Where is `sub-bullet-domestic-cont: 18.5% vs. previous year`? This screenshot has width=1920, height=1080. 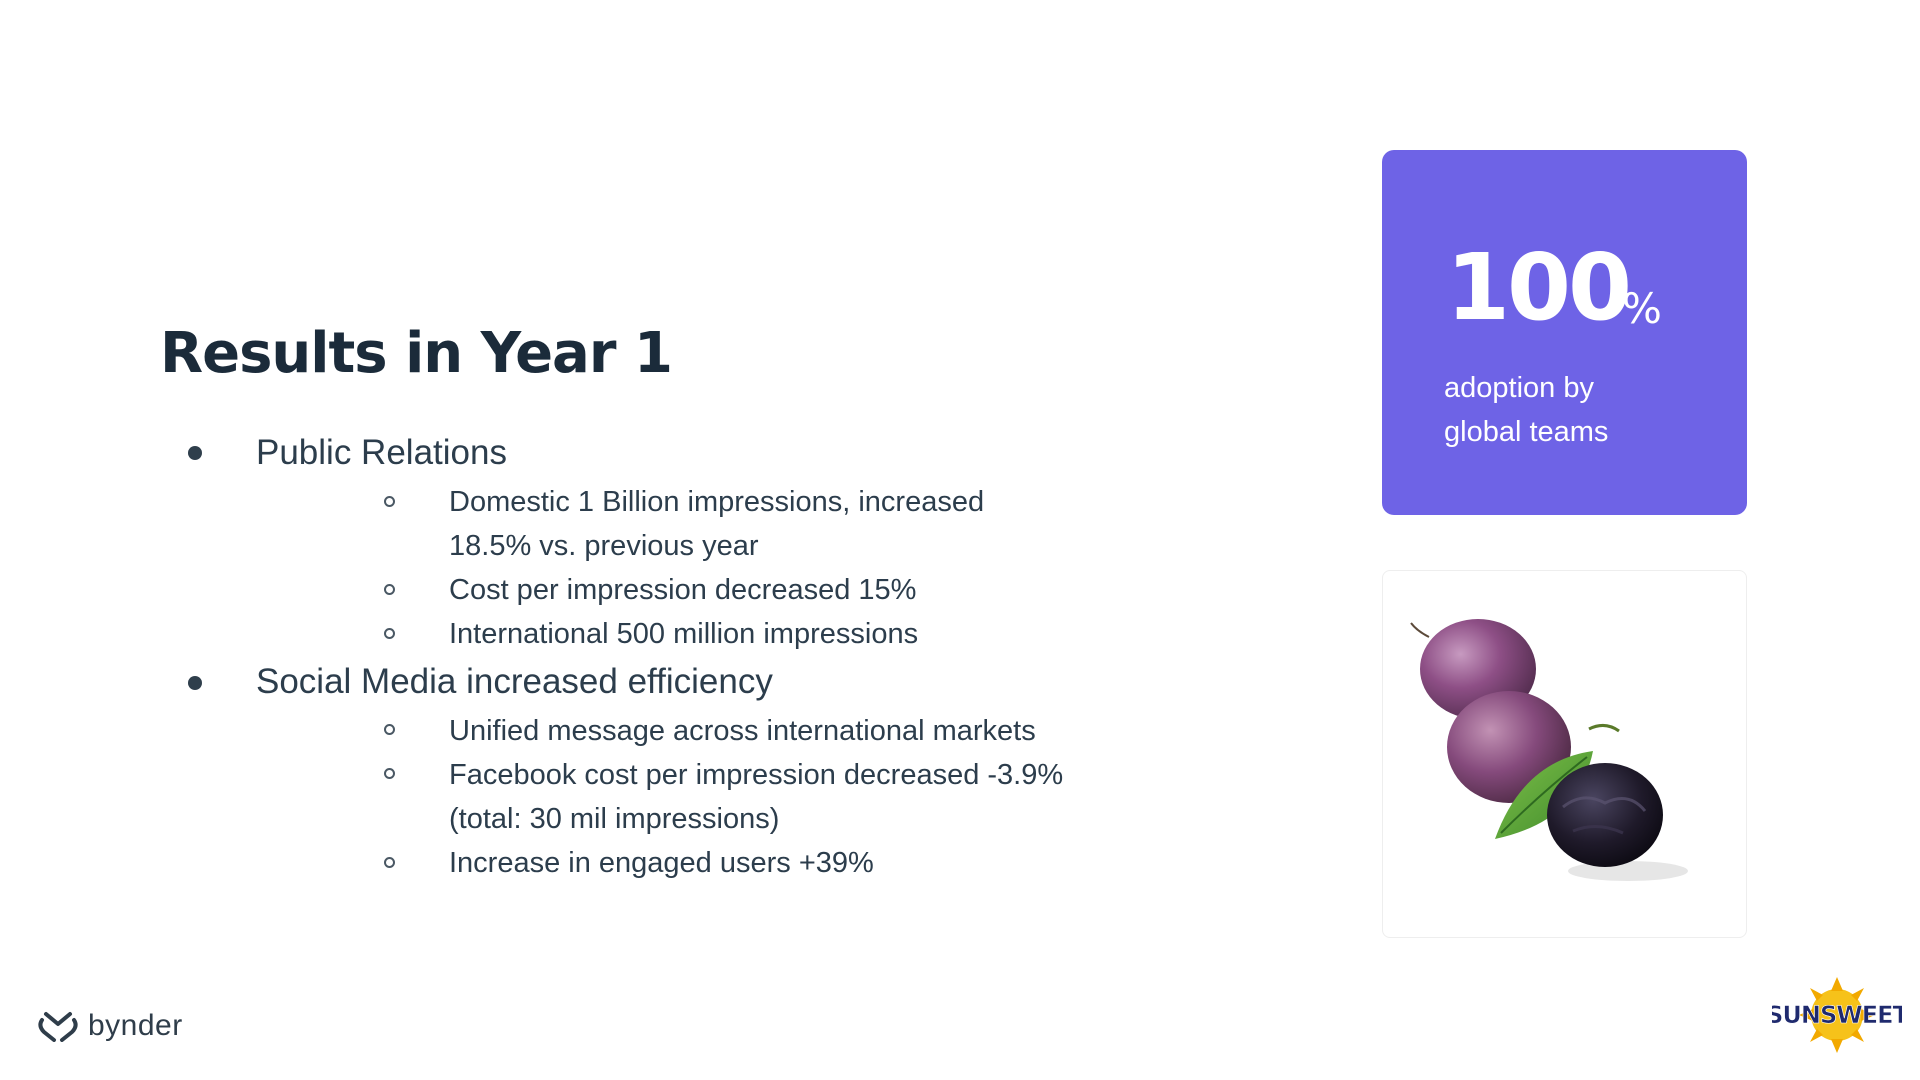
sub-bullet-domestic-cont: 18.5% vs. previous year is located at coordinates (604, 546).